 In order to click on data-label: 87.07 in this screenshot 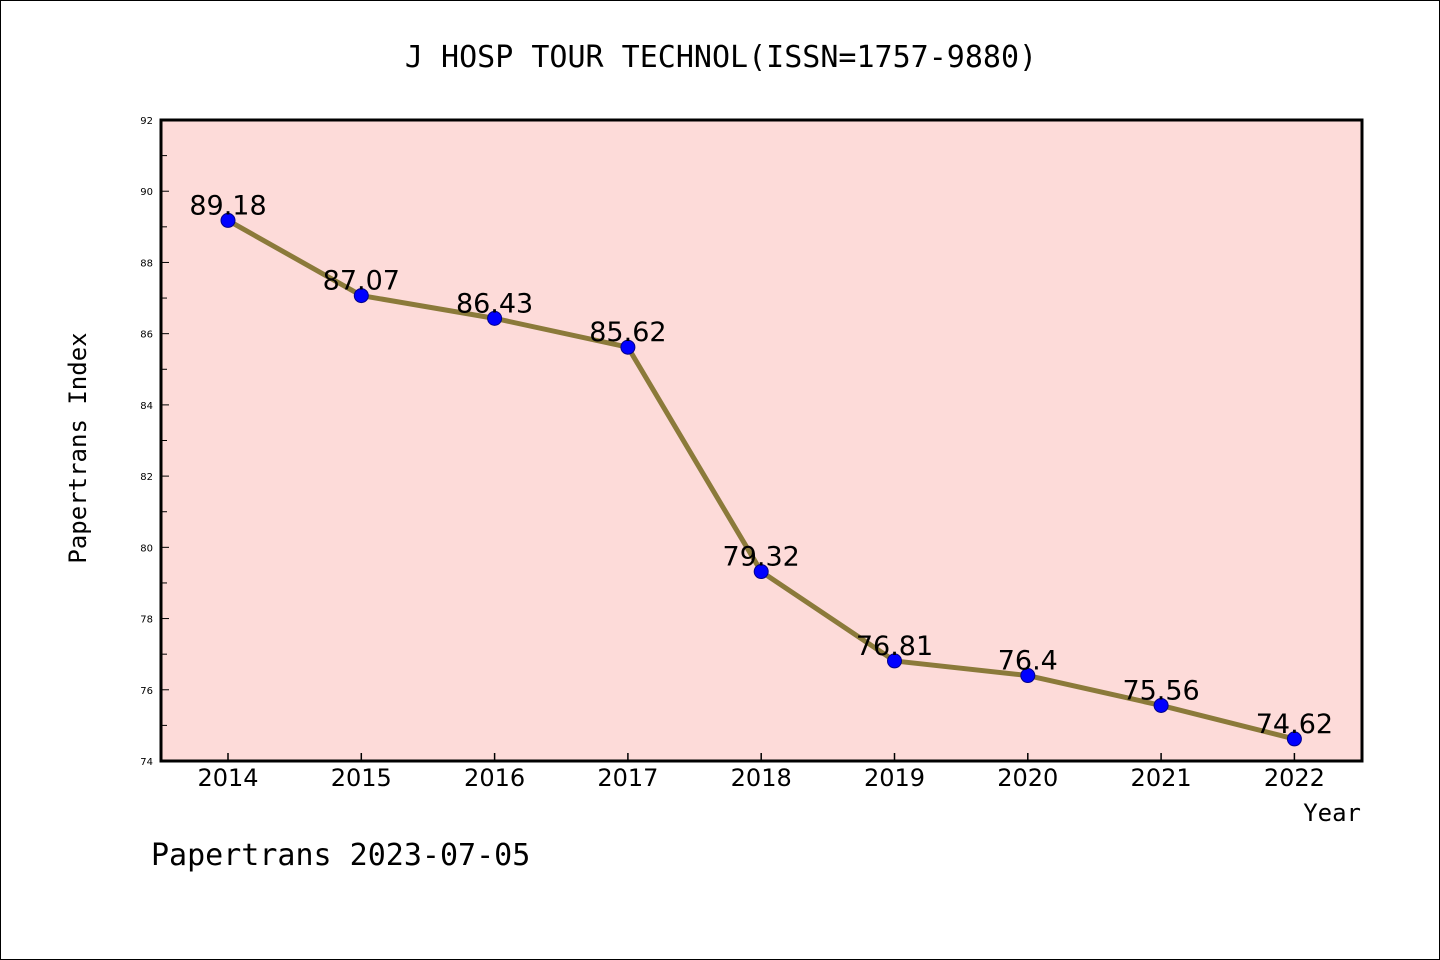, I will do `click(361, 281)`.